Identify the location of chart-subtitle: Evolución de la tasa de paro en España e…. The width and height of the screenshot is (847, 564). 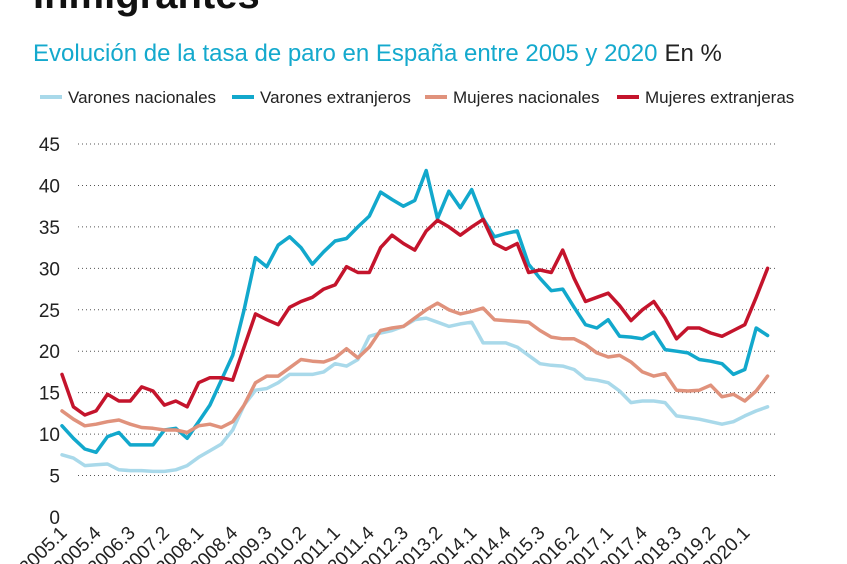
(377, 53).